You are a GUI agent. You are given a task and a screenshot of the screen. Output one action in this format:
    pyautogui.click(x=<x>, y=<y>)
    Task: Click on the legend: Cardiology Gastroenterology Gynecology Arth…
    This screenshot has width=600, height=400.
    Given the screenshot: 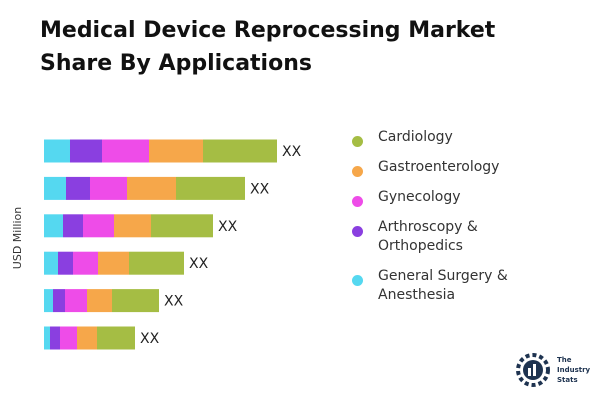 What is the action you would take?
    pyautogui.click(x=440, y=222)
    